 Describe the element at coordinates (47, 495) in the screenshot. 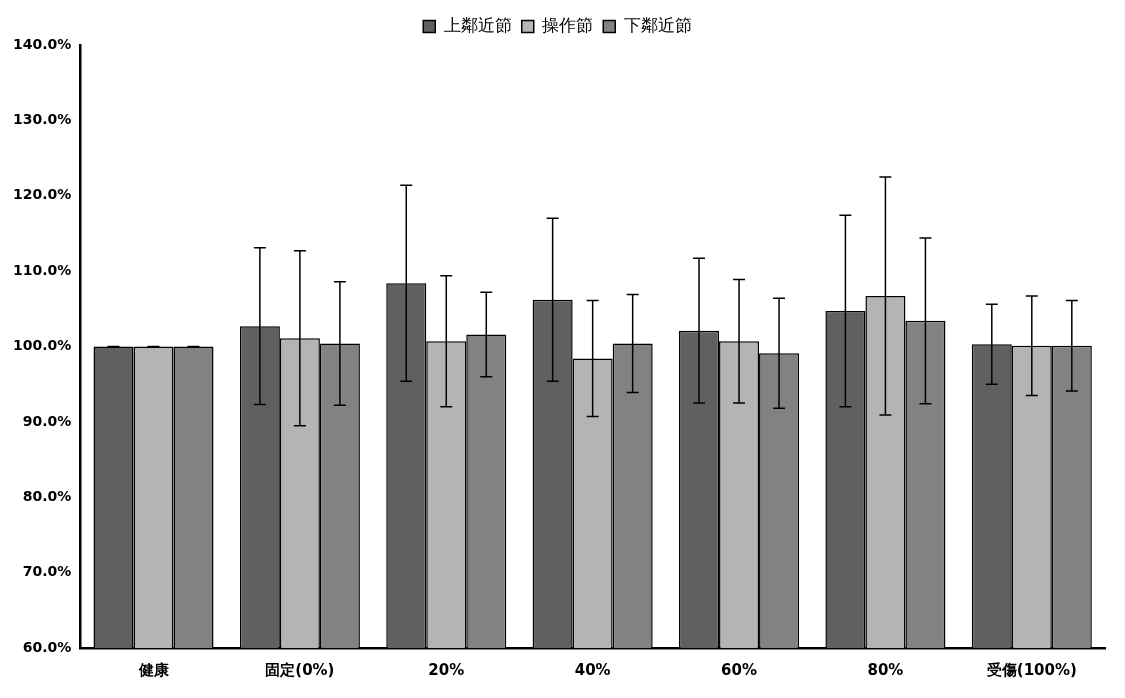

I see `y-tick-label: 80.0%` at that location.